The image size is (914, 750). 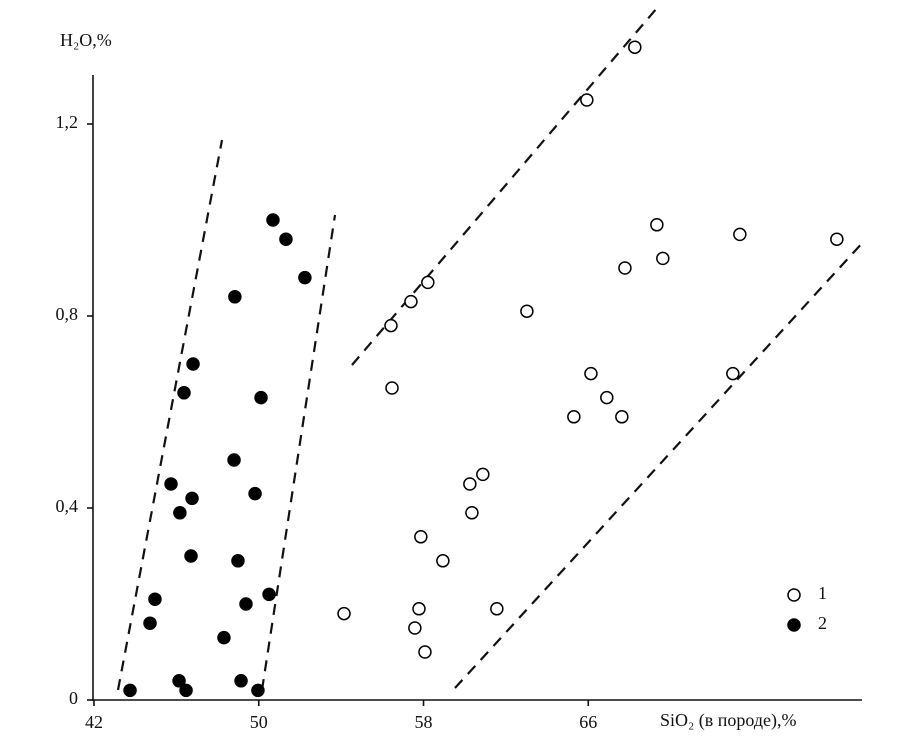 What do you see at coordinates (424, 722) in the screenshot?
I see `x-tick-label: 58` at bounding box center [424, 722].